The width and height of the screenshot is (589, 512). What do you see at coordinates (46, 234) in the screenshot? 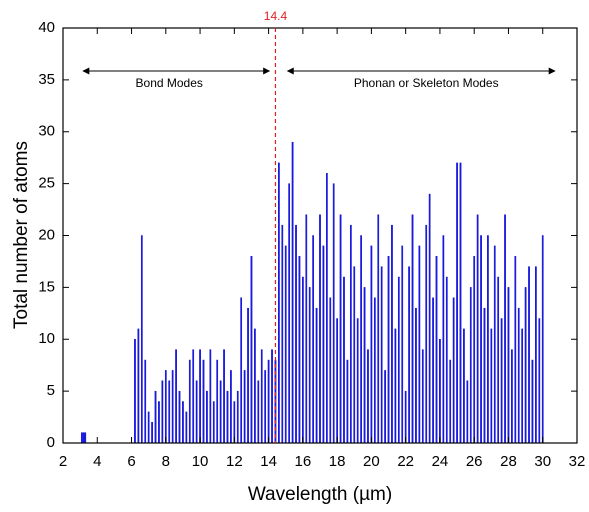
I see `y-tick-label: 20` at bounding box center [46, 234].